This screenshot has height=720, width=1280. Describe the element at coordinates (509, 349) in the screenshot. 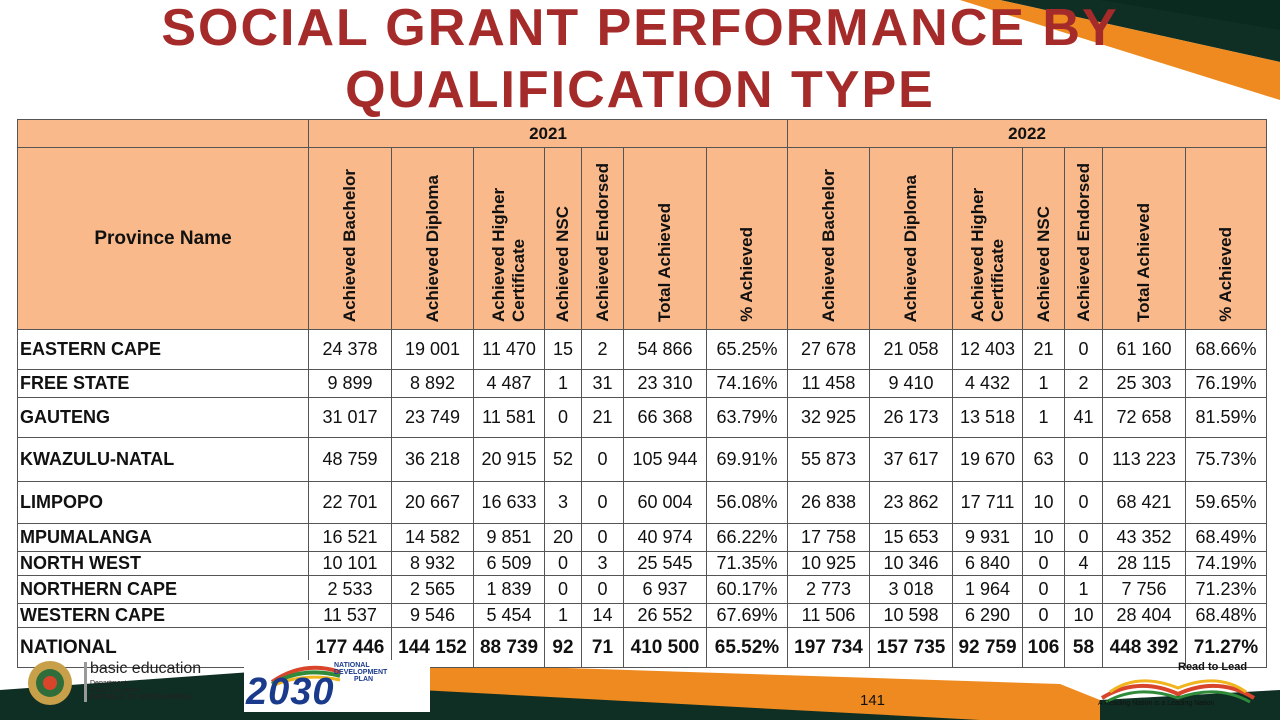

I see `table-cell: 11 470` at that location.